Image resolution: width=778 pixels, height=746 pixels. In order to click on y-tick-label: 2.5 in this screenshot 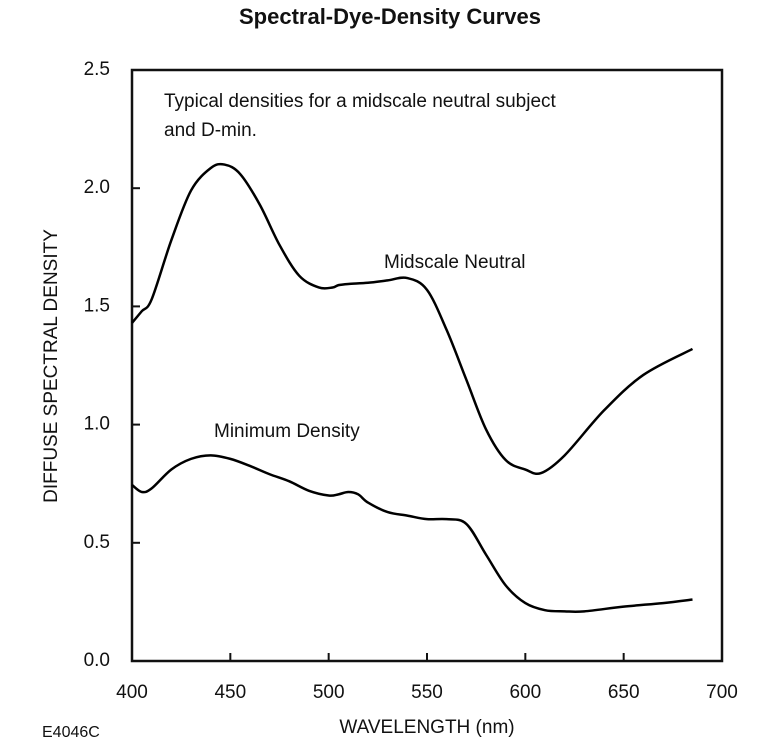, I will do `click(97, 69)`.